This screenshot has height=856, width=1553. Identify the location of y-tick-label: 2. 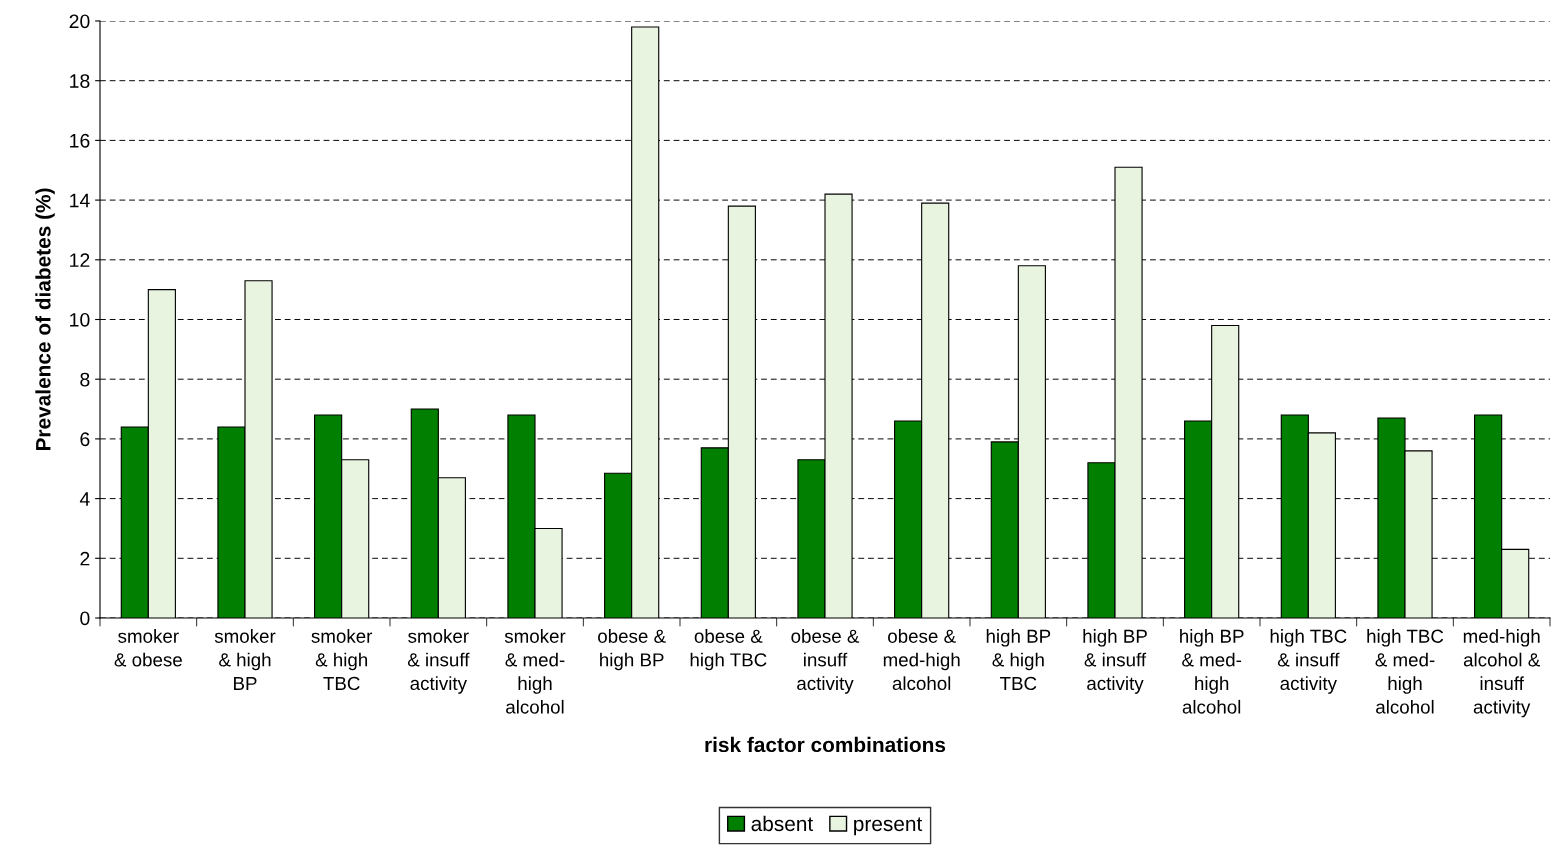
(85, 558).